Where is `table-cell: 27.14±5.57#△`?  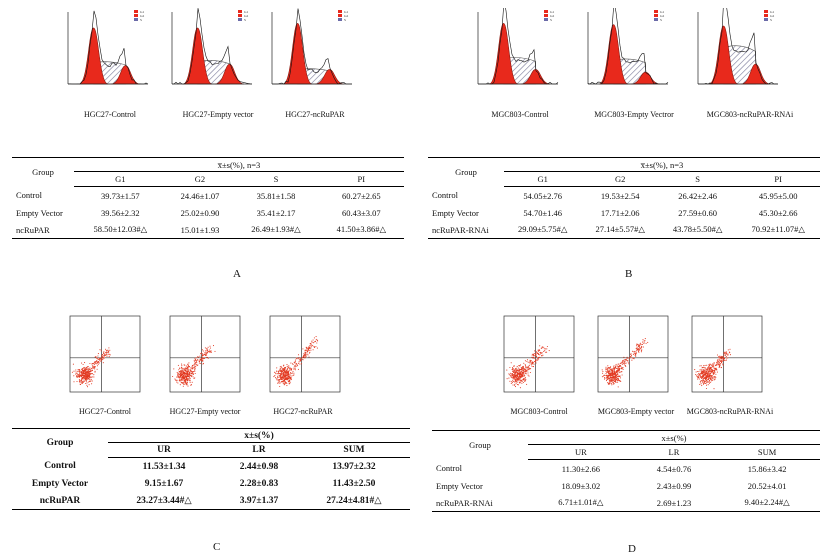 table-cell: 27.14±5.57#△ is located at coordinates (620, 230).